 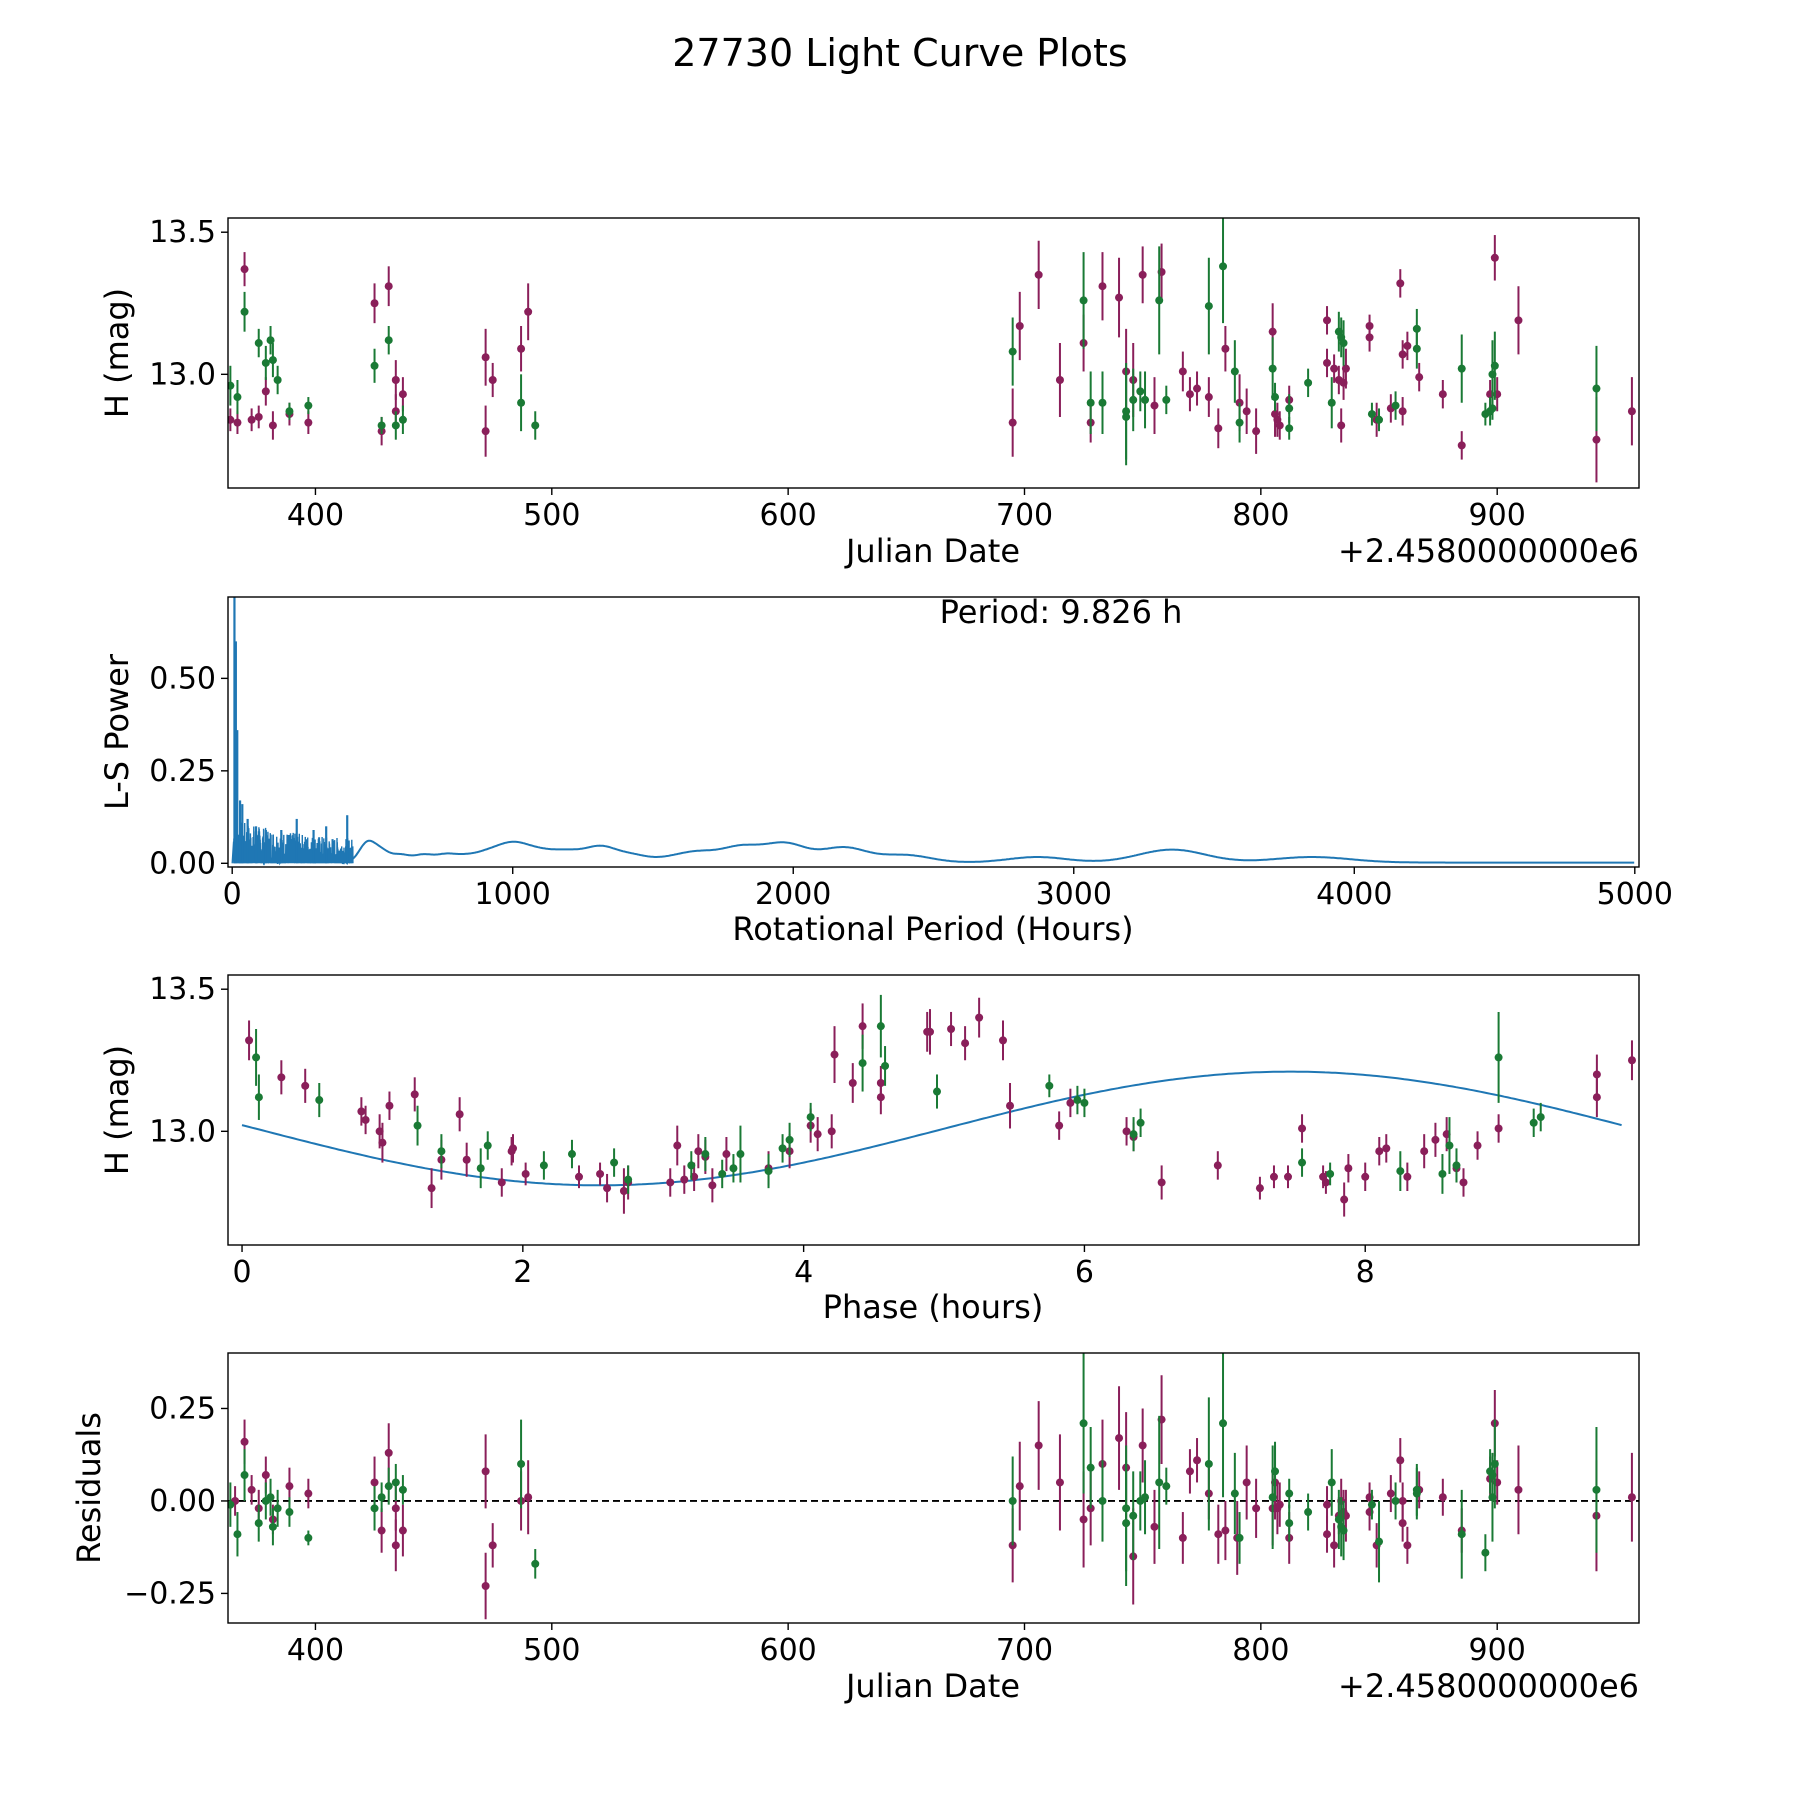 What do you see at coordinates (933, 1307) in the screenshot?
I see `phased-xlabel: Phase (hours)` at bounding box center [933, 1307].